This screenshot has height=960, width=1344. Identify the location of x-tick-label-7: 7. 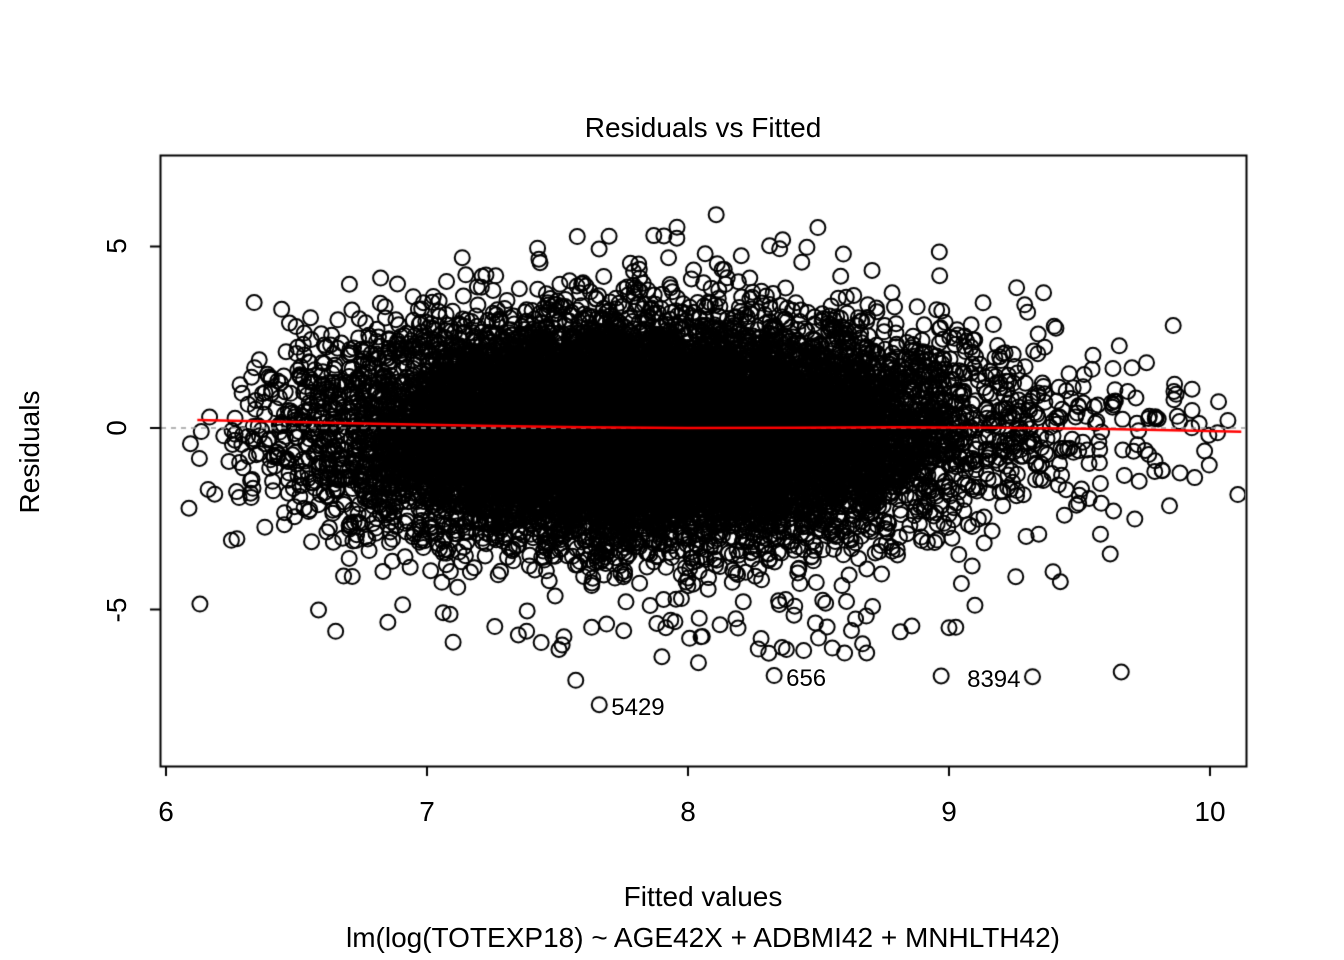
(427, 811).